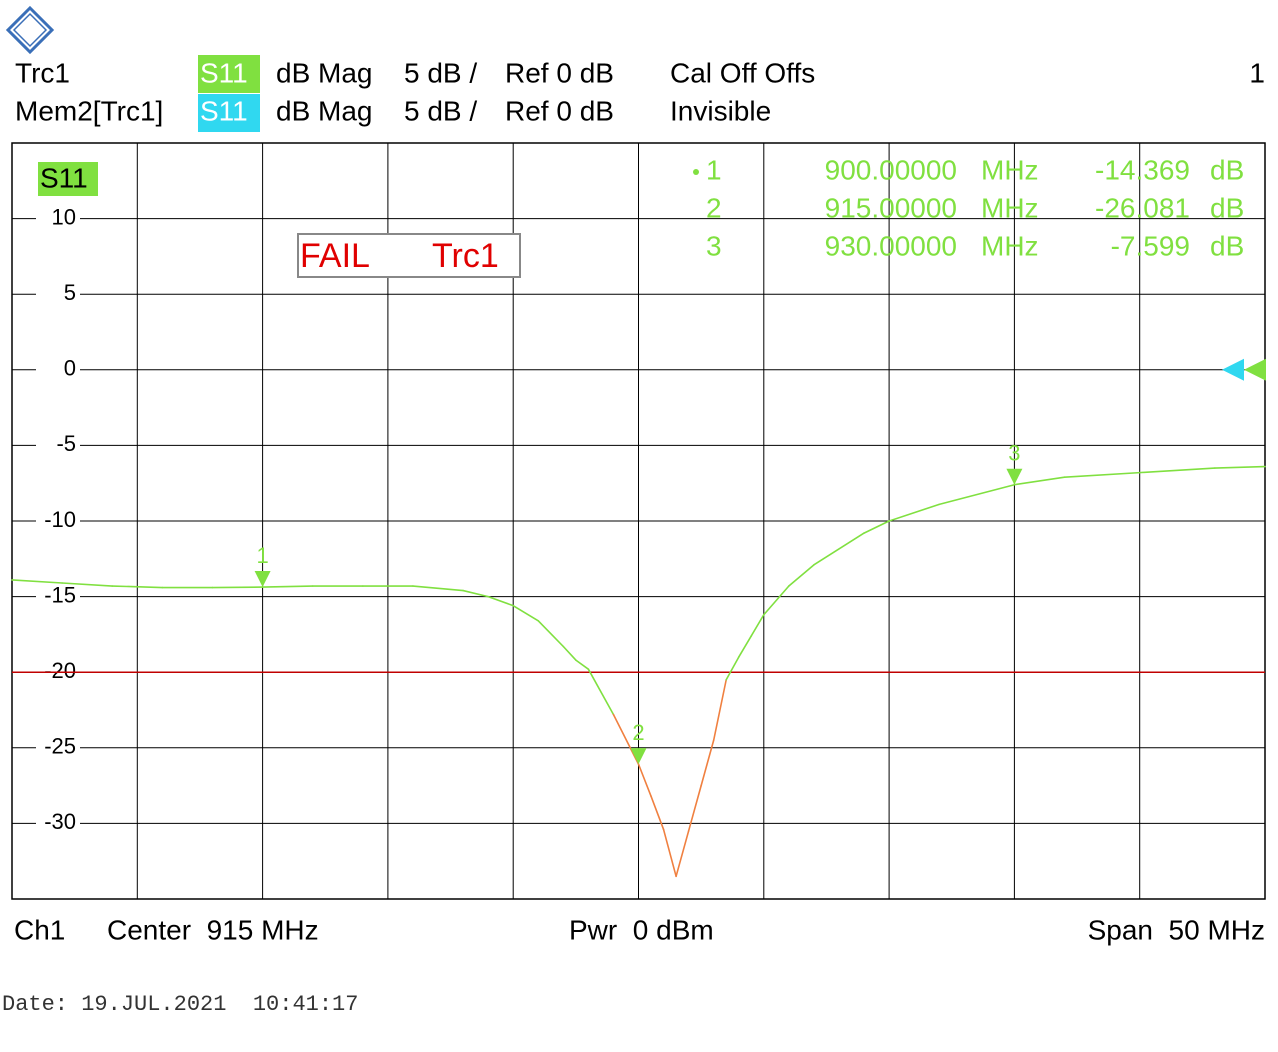  What do you see at coordinates (714, 169) in the screenshot?
I see `marker-table-number: 1` at bounding box center [714, 169].